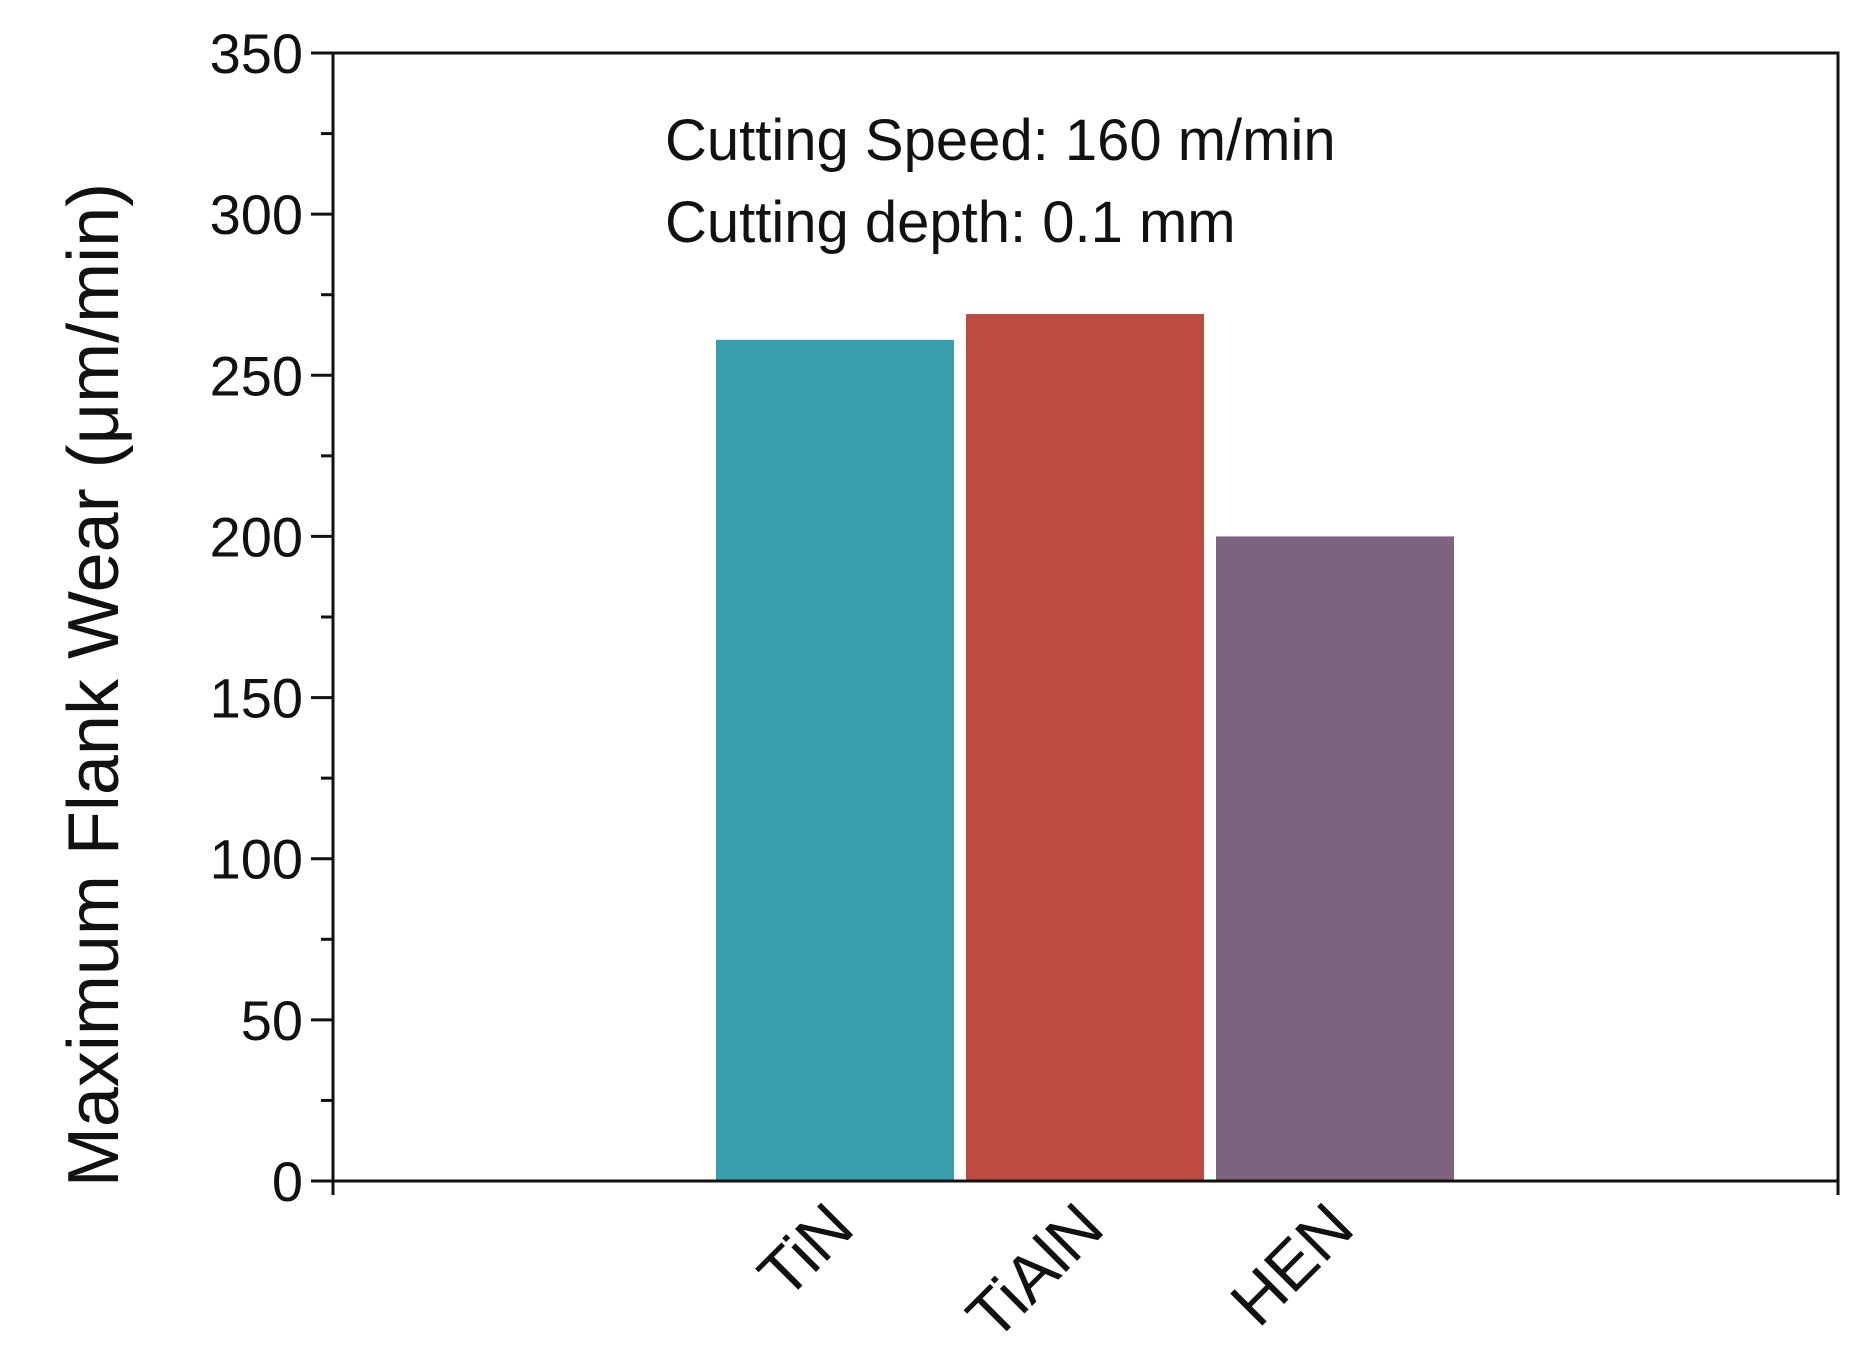 This screenshot has height=1370, width=1866. I want to click on y-axis-title: Maximum Flank Wear (μm/min), so click(94, 685).